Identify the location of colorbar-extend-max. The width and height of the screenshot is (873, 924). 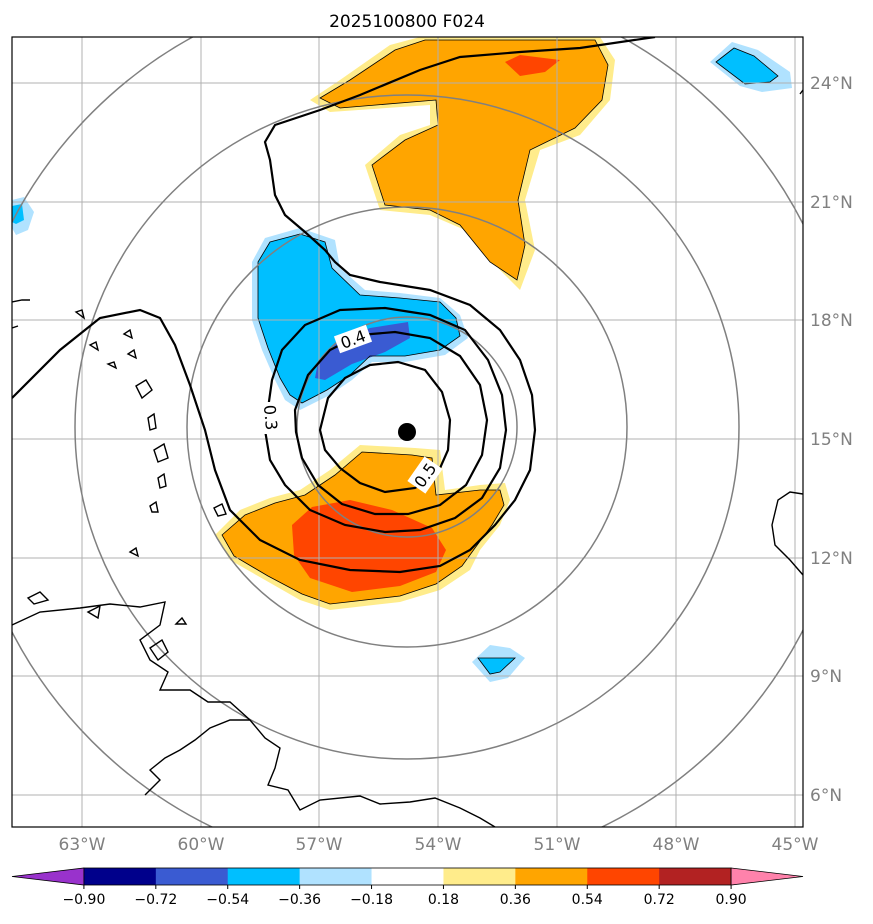
(767, 876).